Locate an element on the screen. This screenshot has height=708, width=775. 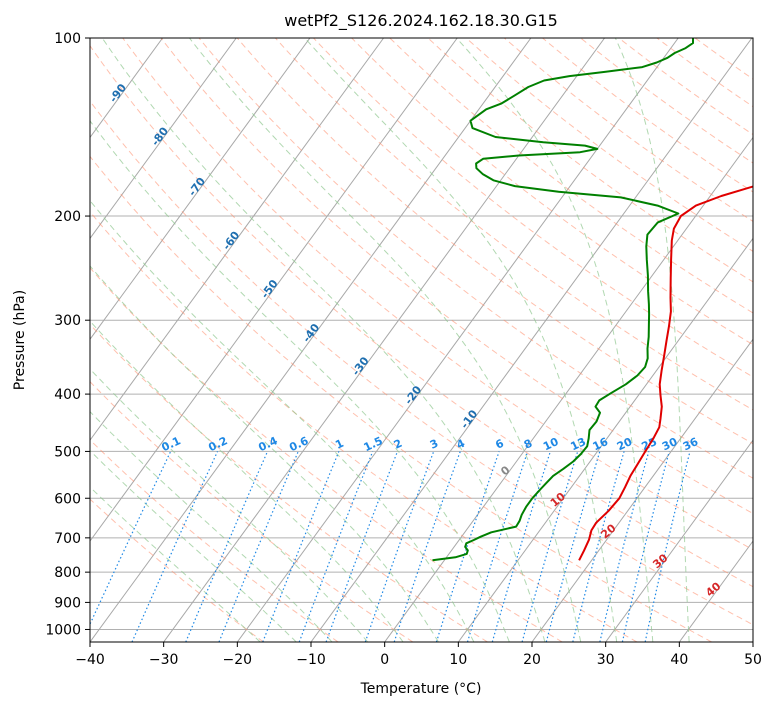
y-tick-label: 700 is located at coordinates (67, 539).